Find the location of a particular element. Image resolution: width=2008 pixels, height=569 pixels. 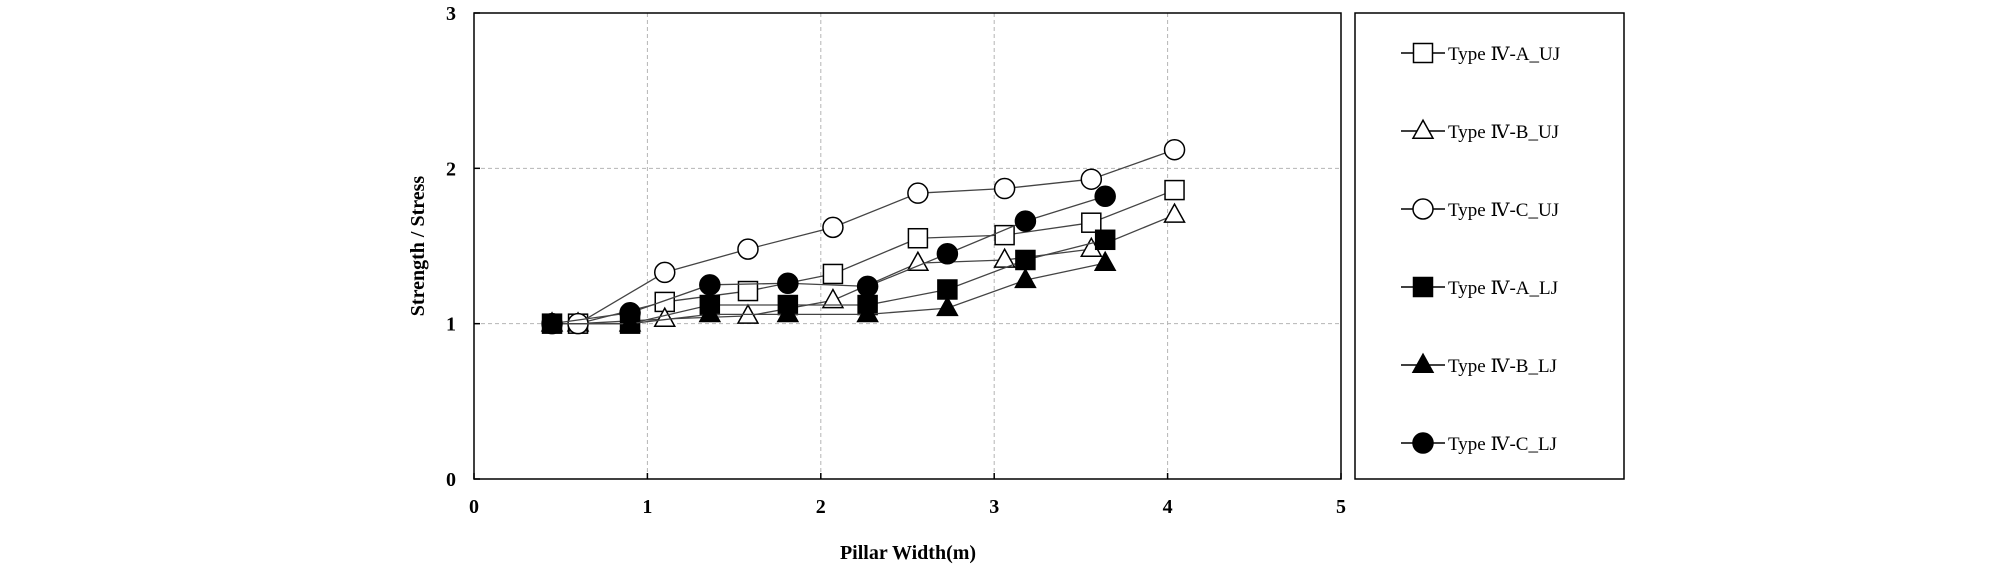

legend-label: Type Ⅳ-C_LJ is located at coordinates (1502, 444).